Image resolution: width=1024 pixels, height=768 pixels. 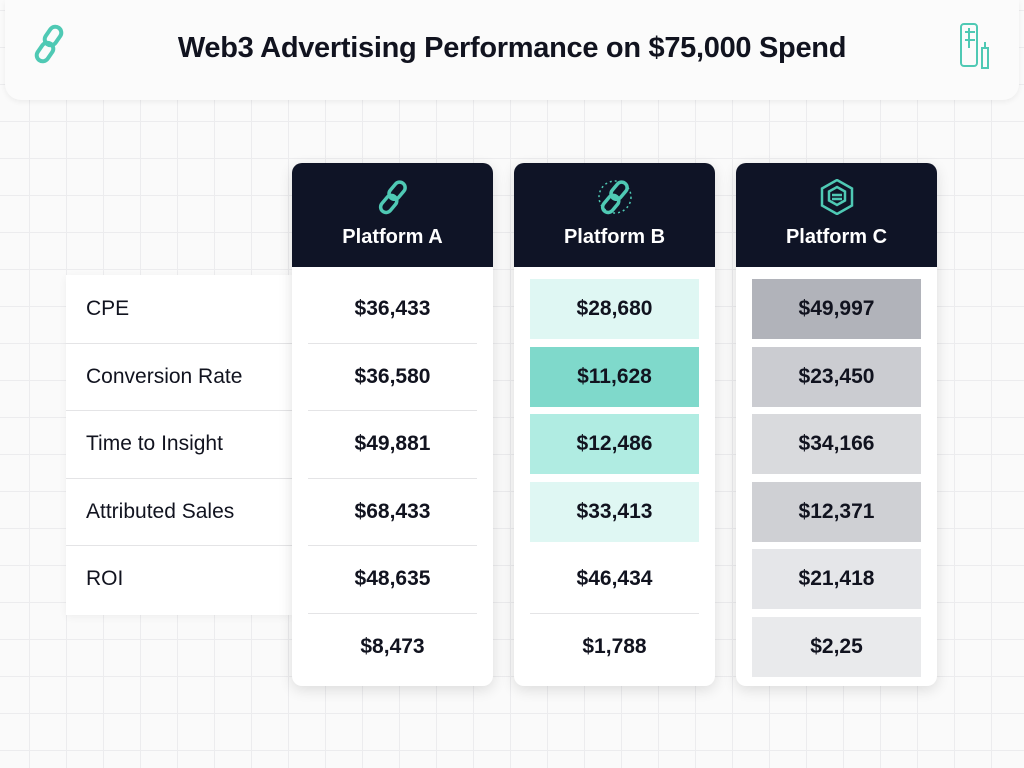 What do you see at coordinates (974, 46) in the screenshot?
I see `phone-bottle-icon` at bounding box center [974, 46].